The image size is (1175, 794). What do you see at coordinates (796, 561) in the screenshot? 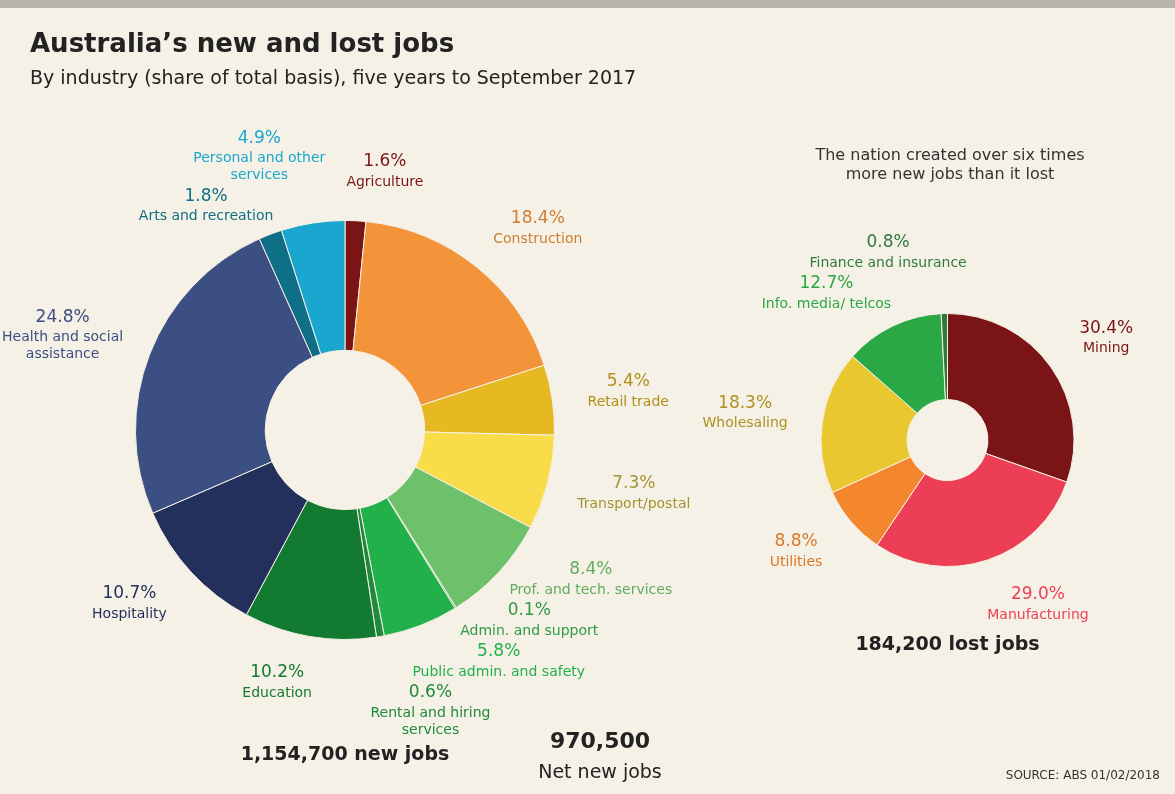
I see `slice-label: Utilities` at bounding box center [796, 561].